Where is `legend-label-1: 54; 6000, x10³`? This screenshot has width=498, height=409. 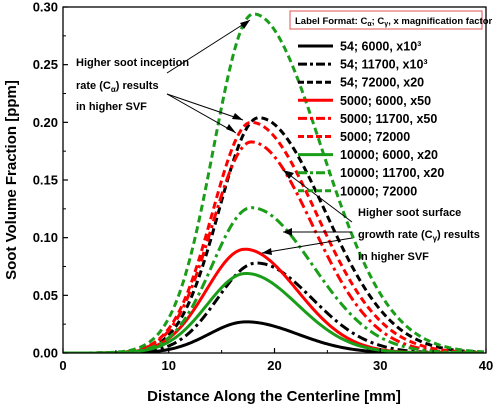
legend-label-1: 54; 6000, x10³ is located at coordinates (380, 47).